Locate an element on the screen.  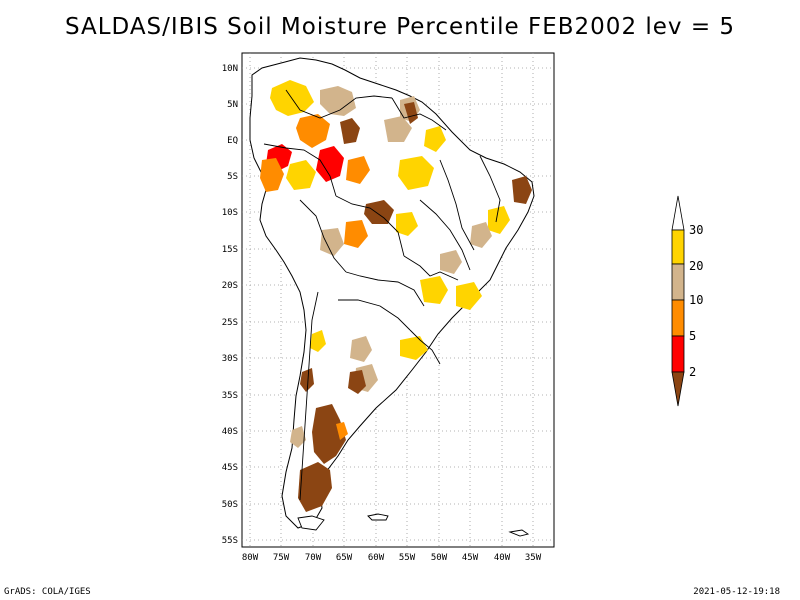
colorbar-labels: 30 20 10 5 2 is located at coordinates (696, 301).